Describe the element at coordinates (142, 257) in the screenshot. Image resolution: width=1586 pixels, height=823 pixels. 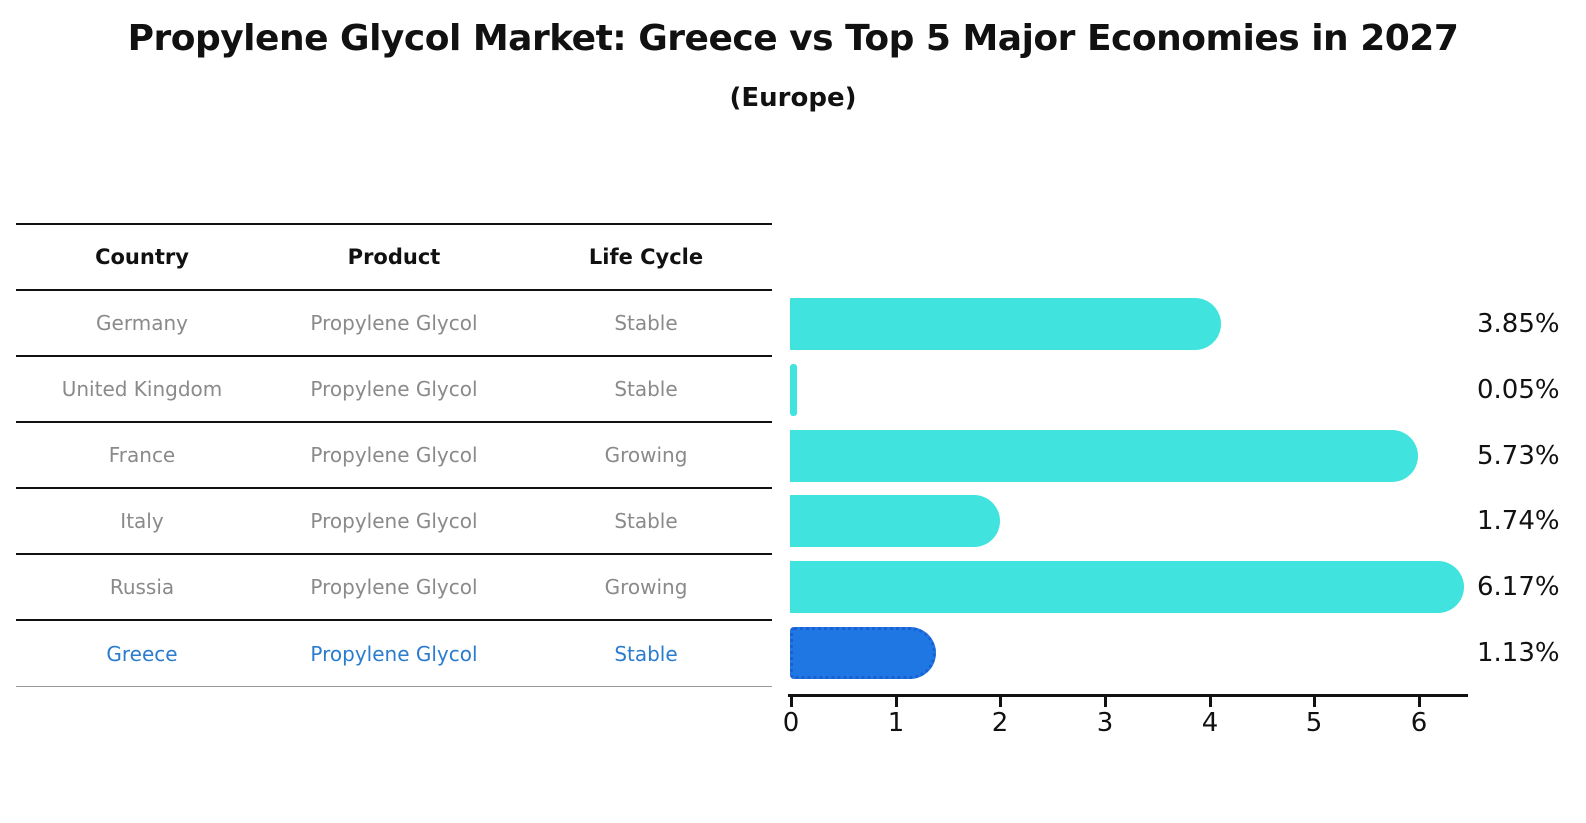
I see `table-header-country: Country` at that location.